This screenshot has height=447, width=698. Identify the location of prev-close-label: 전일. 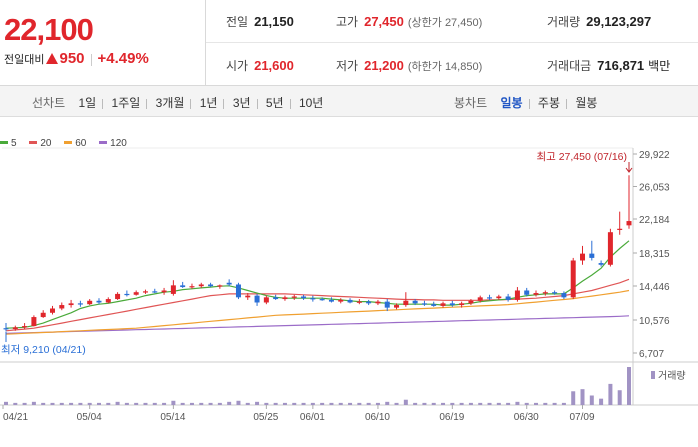
(237, 22).